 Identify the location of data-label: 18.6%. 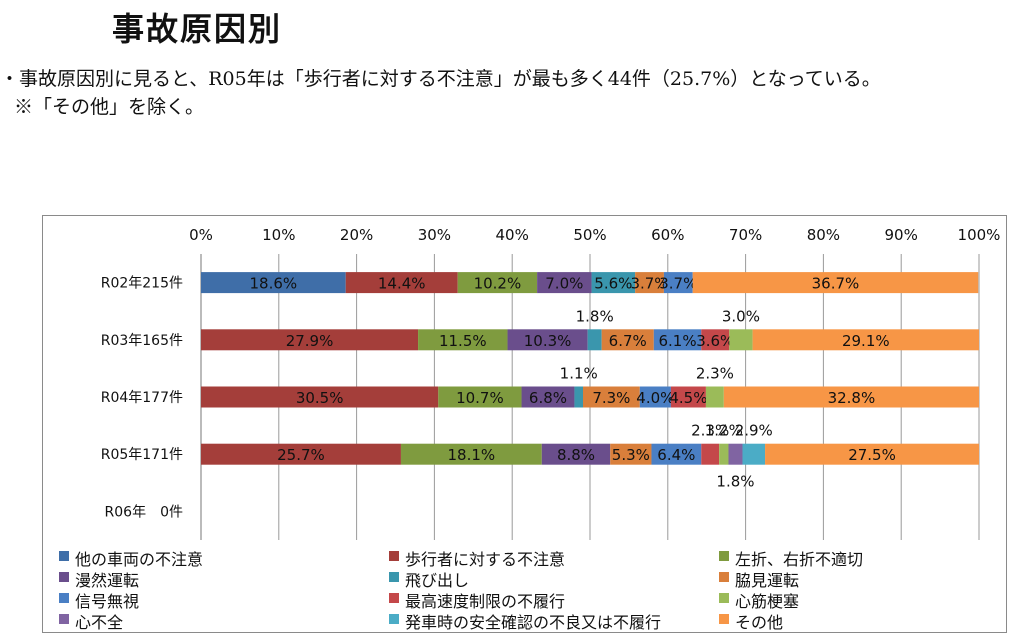
(274, 284).